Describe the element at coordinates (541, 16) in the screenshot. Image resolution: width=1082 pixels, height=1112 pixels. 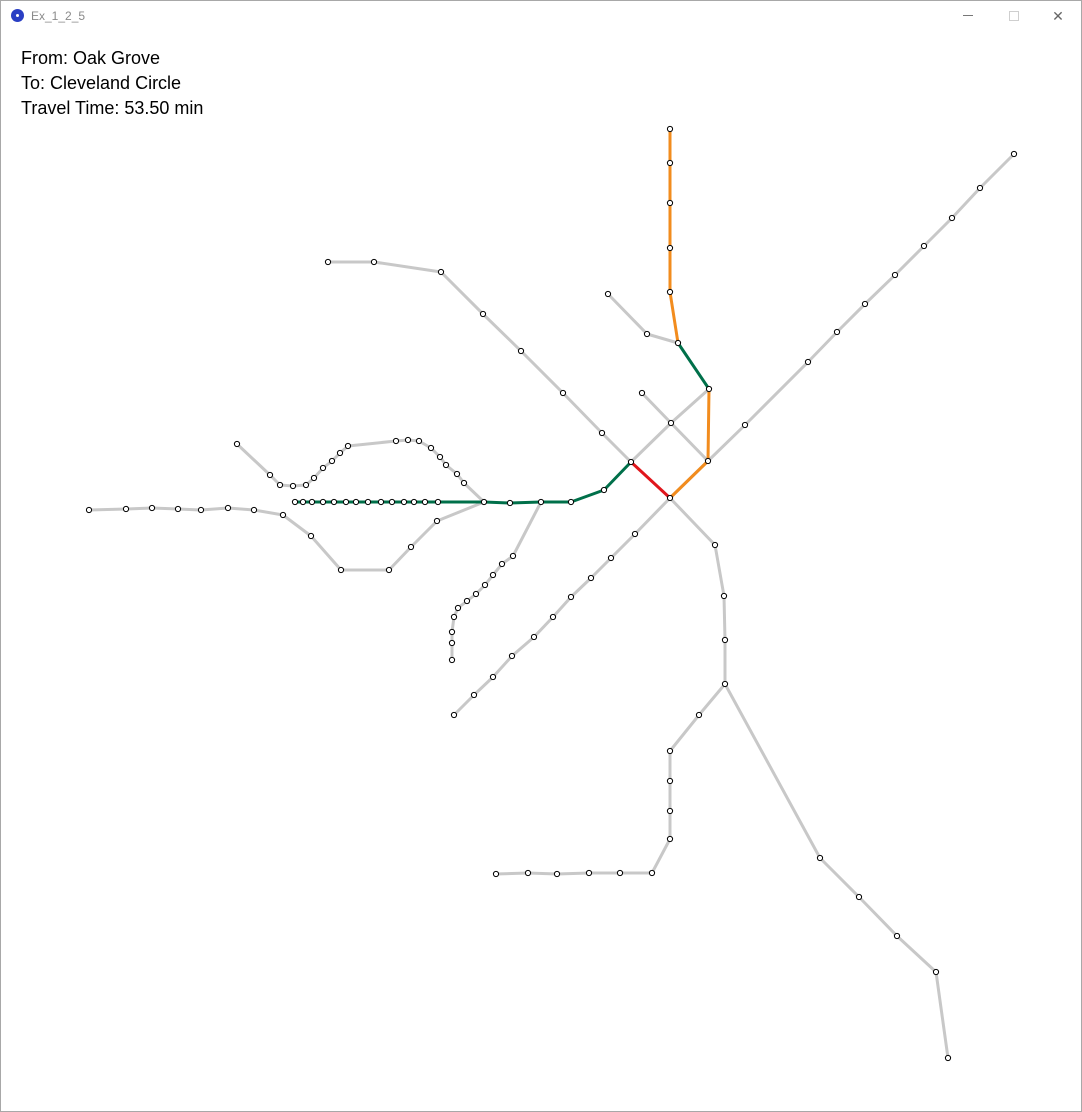
I see `title-bar: Ex_1_2_5 ✕` at that location.